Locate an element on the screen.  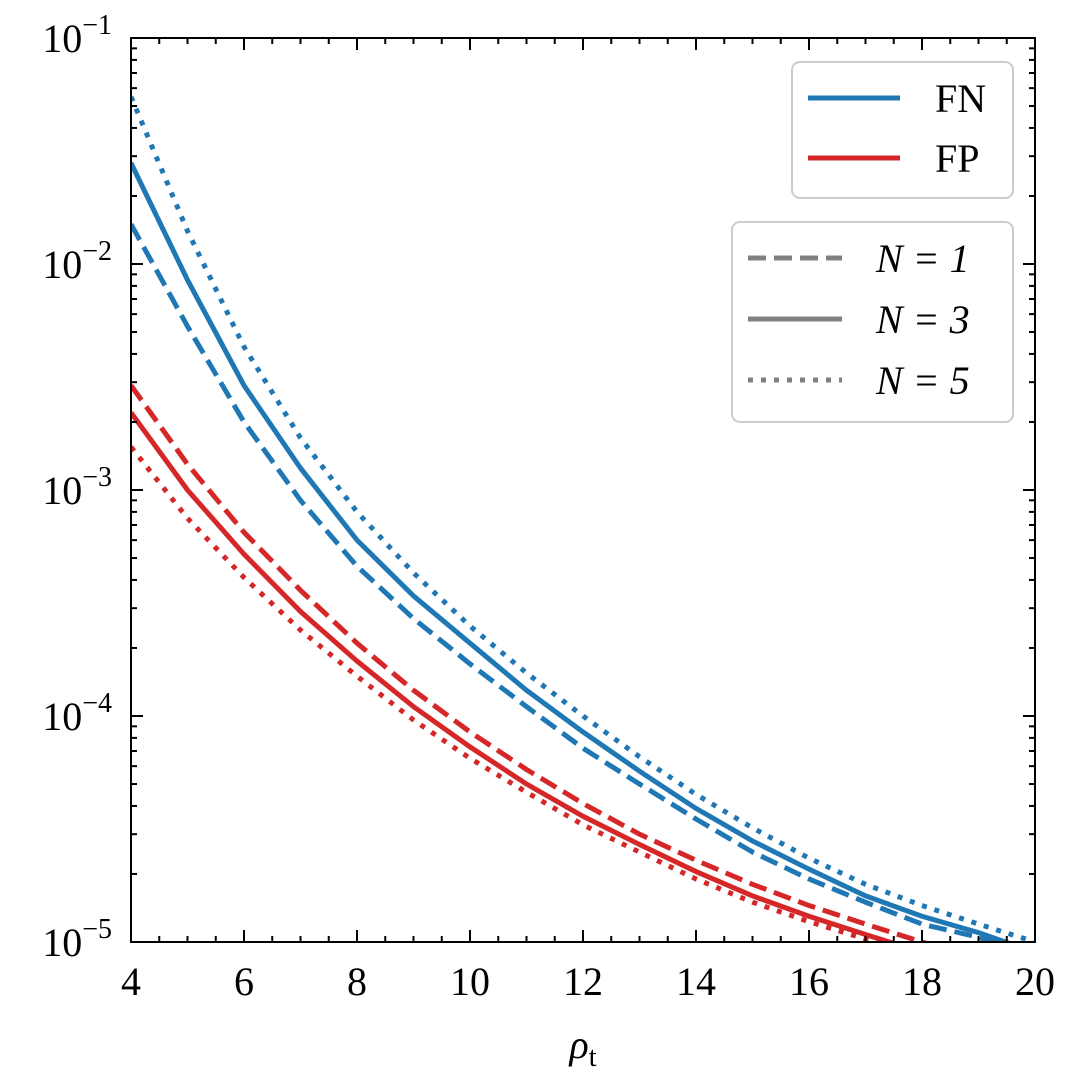
y-tick-label: 10⁻⁵ is located at coordinates (77, 939).